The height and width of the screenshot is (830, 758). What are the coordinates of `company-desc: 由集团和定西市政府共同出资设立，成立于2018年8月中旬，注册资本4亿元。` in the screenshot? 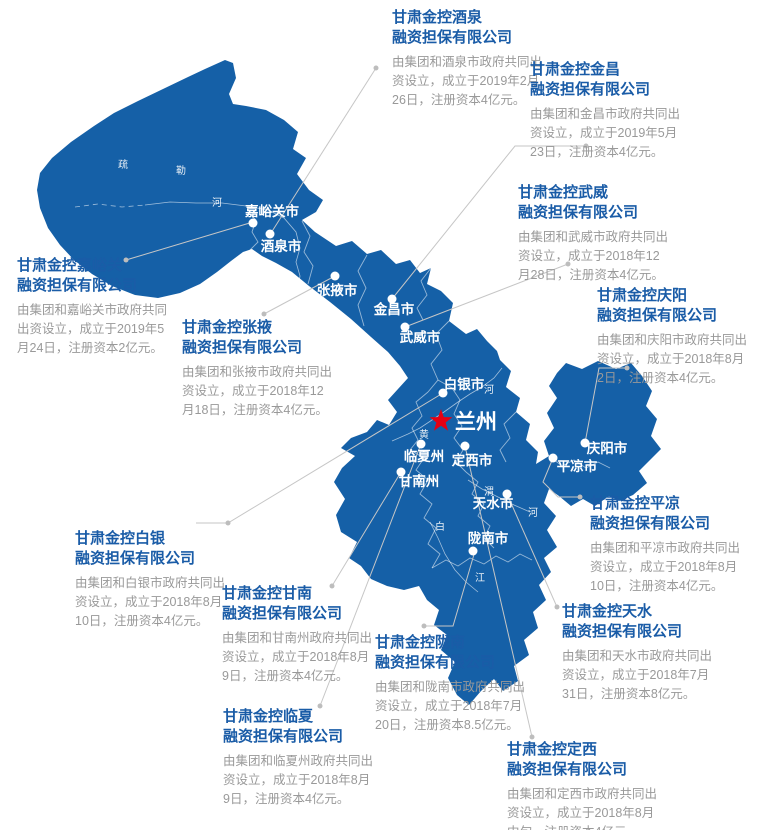 It's located at (582, 808).